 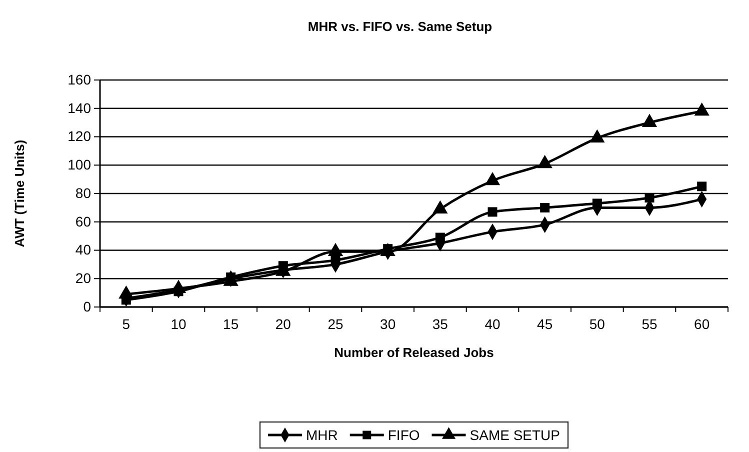 What do you see at coordinates (83, 192) in the screenshot?
I see `y-tick-label: 80` at bounding box center [83, 192].